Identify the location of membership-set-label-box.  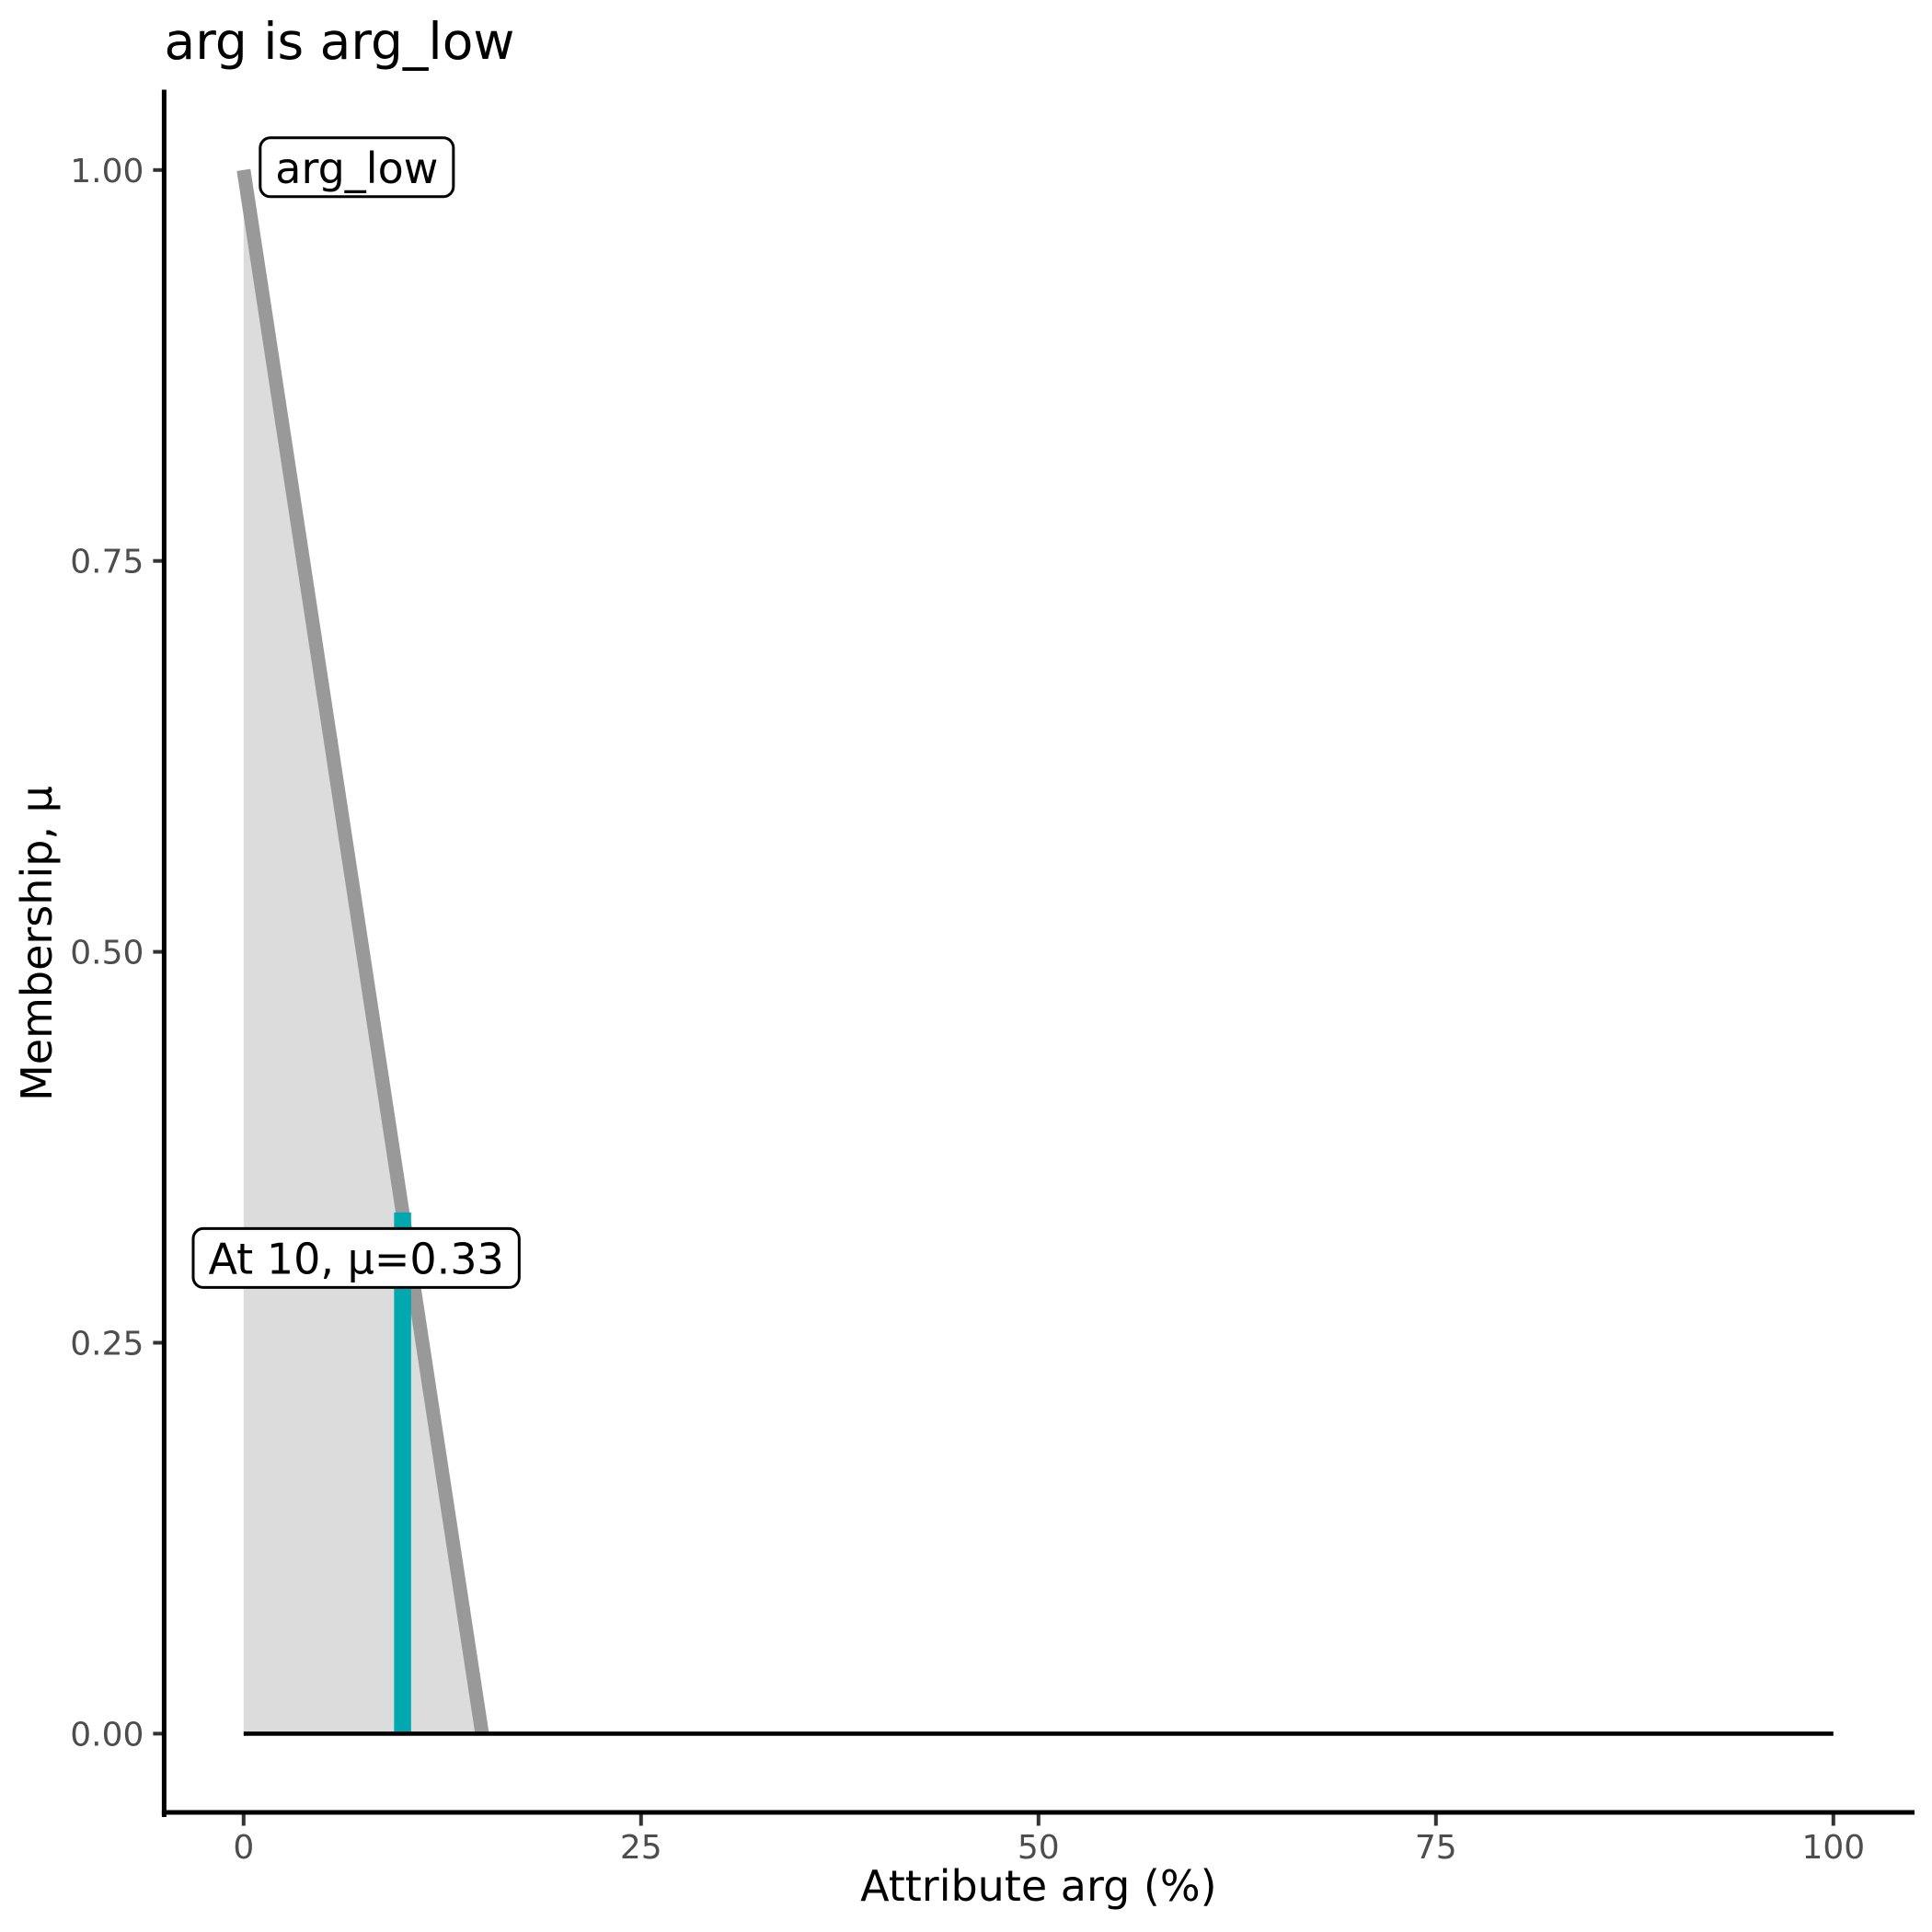
(357, 167).